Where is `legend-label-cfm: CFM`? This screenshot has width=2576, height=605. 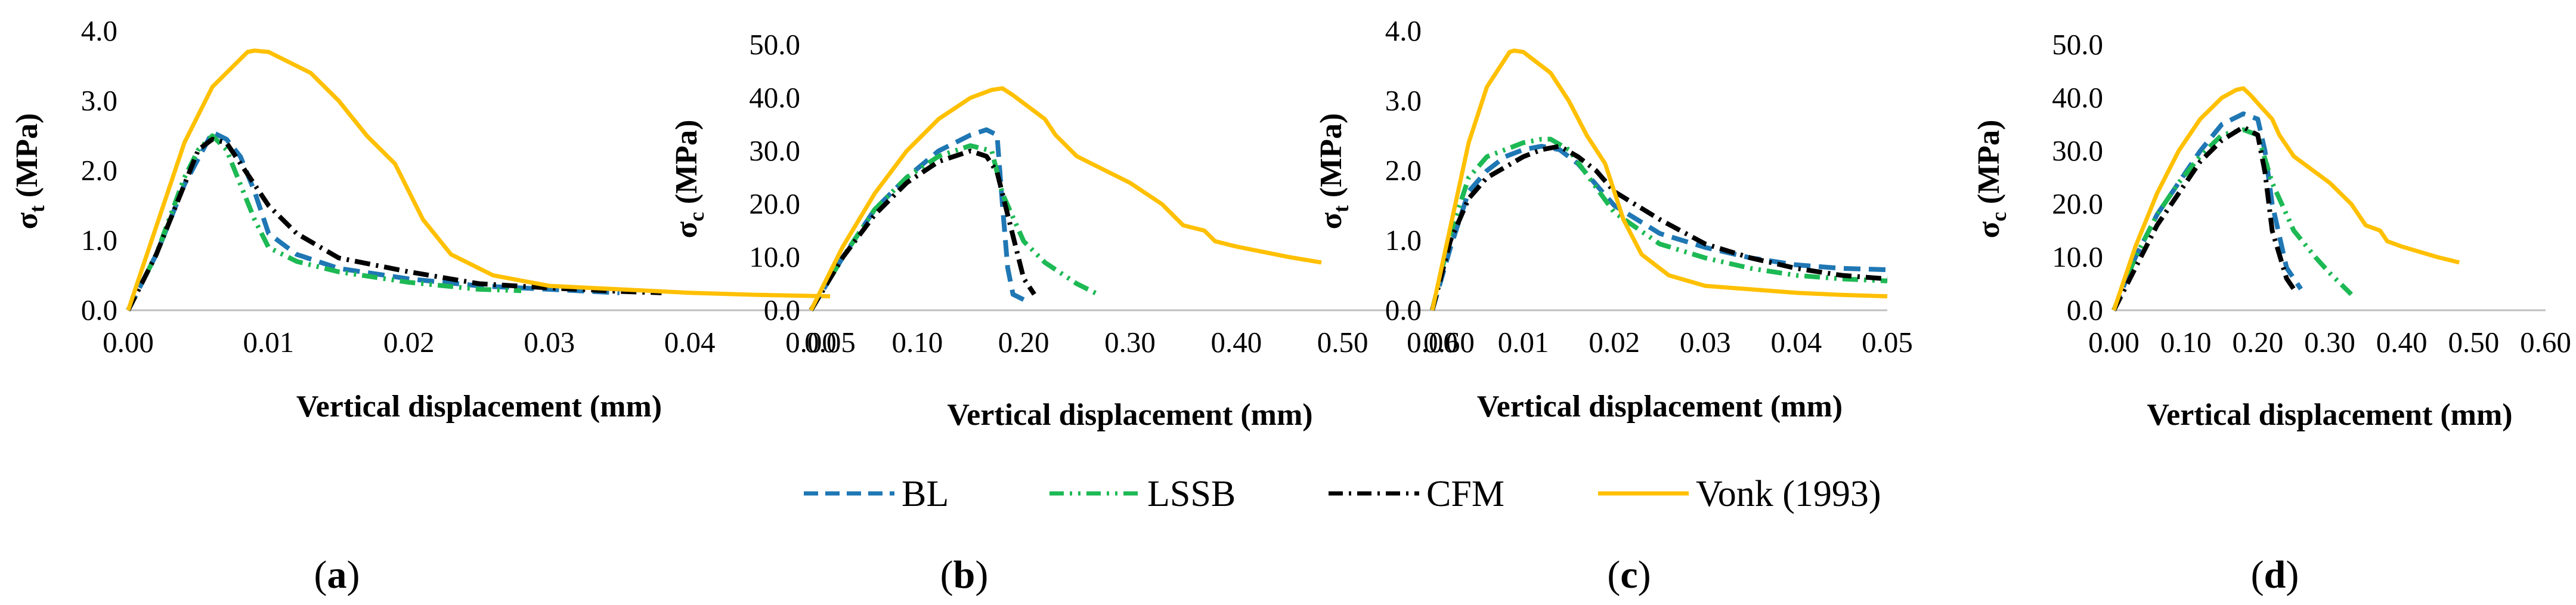
legend-label-cfm: CFM is located at coordinates (1465, 494).